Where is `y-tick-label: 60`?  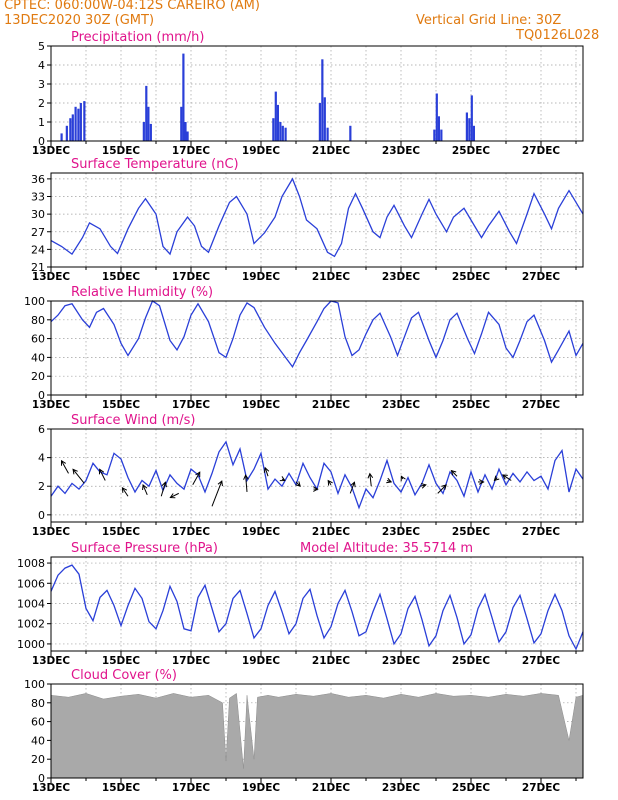
y-tick-label: 60 is located at coordinates (38, 722).